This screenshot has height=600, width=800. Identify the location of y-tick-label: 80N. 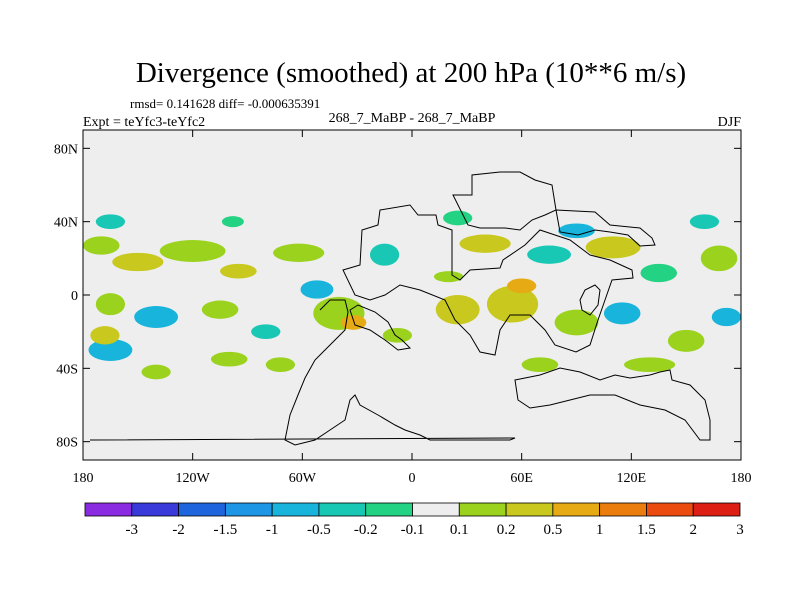
(66, 149).